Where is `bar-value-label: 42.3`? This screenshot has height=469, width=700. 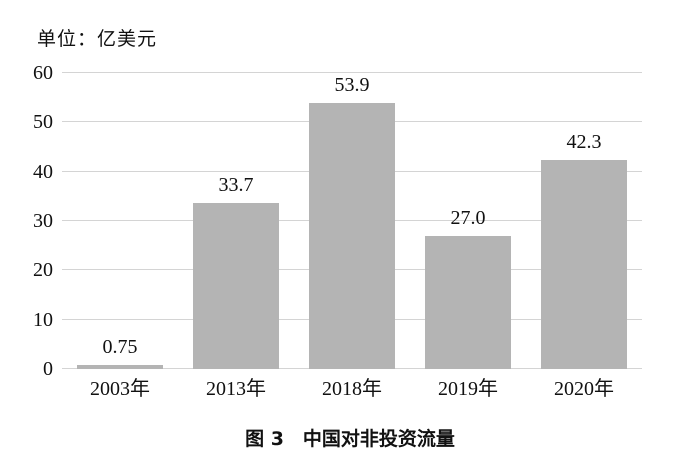
bar-value-label: 42.3 is located at coordinates (584, 142).